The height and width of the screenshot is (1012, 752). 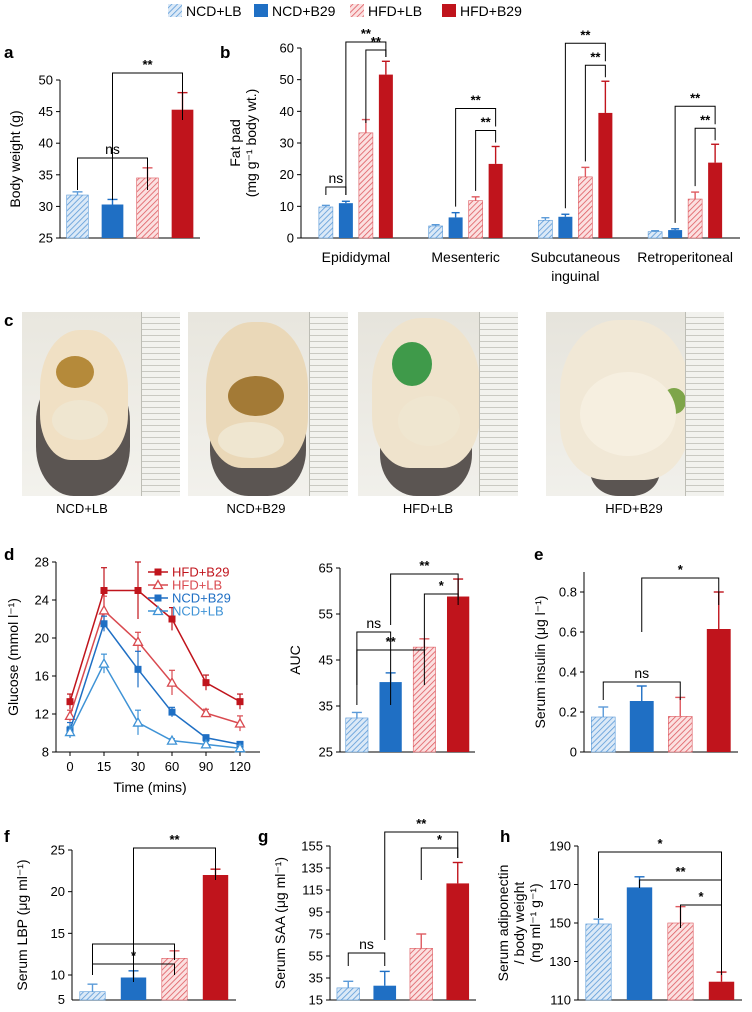 I want to click on h-bar-ncd-b29, so click(x=639, y=943).